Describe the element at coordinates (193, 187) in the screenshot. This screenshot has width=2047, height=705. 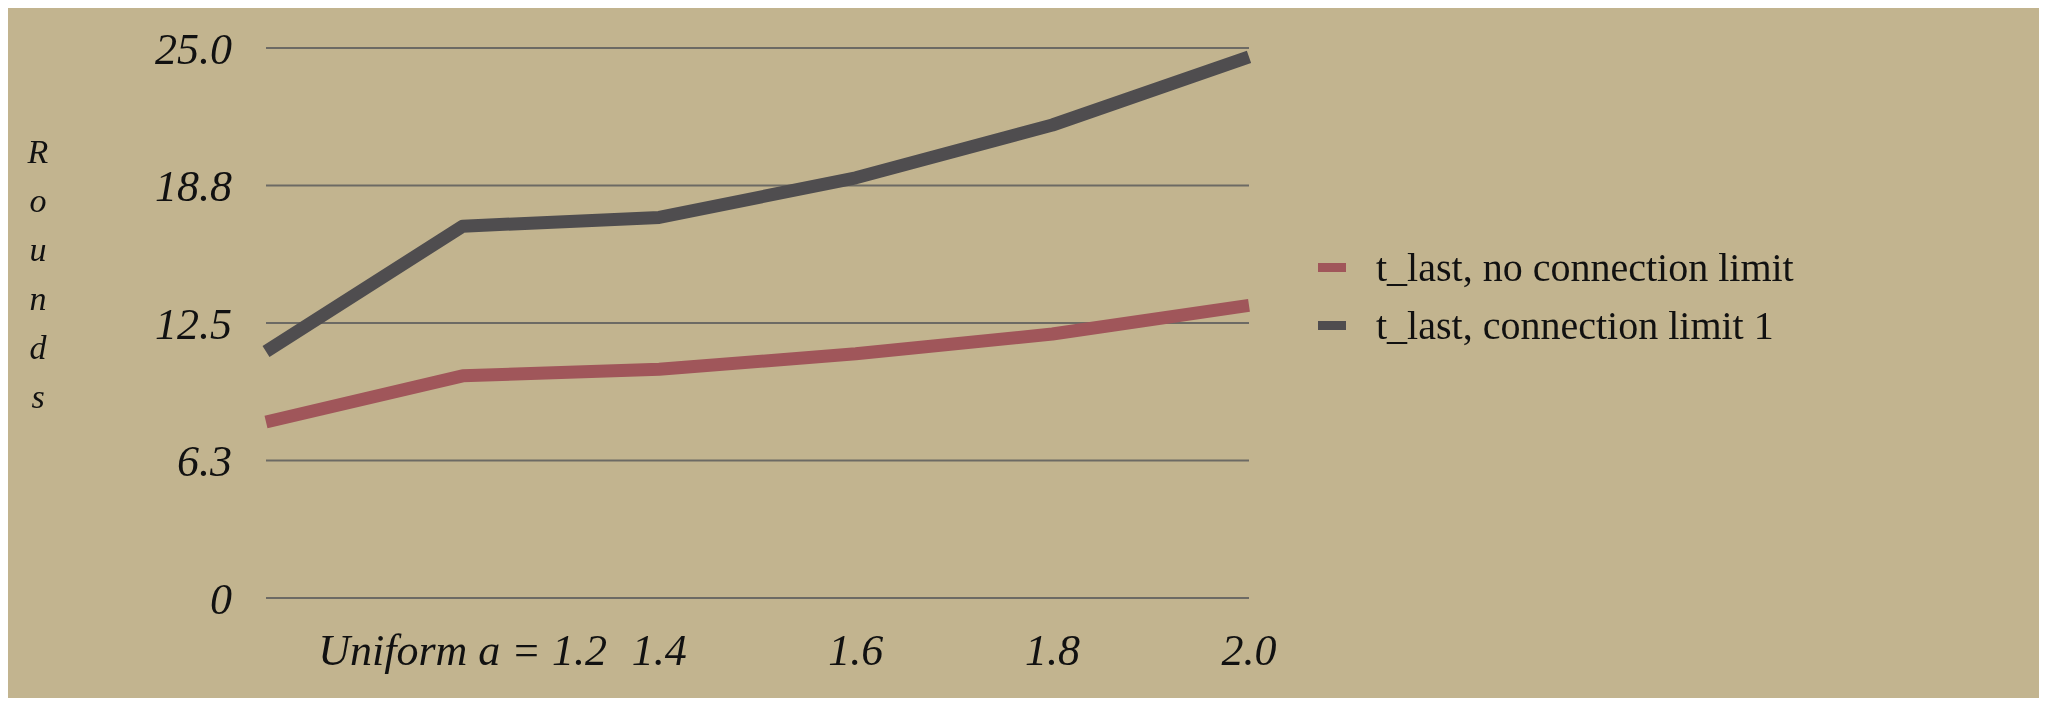
I see `y-tick-label: 18.8` at that location.